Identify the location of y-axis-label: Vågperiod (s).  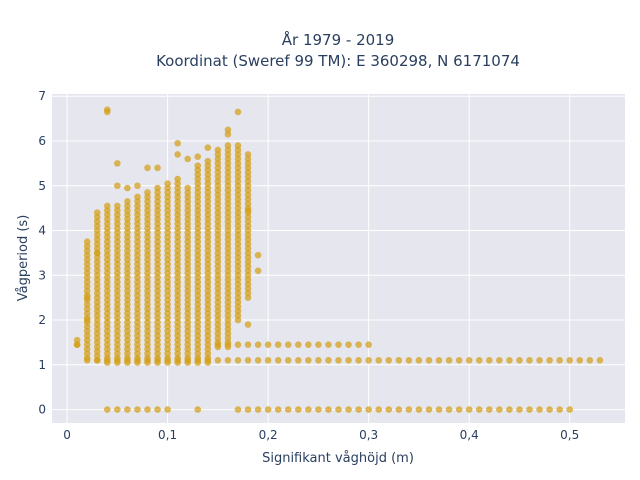
(23, 258).